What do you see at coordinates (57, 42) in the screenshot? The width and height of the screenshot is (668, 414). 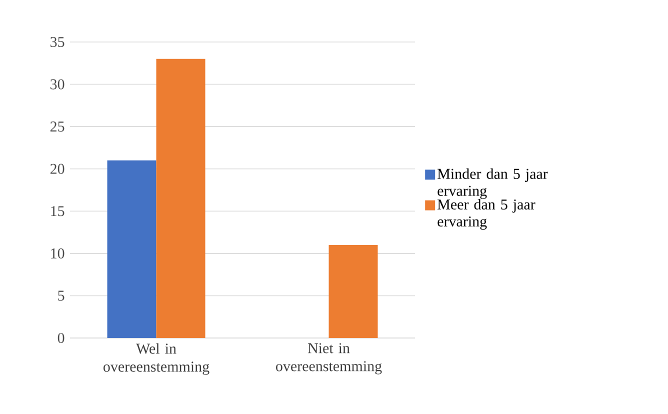 I see `y-tick-label: 35` at bounding box center [57, 42].